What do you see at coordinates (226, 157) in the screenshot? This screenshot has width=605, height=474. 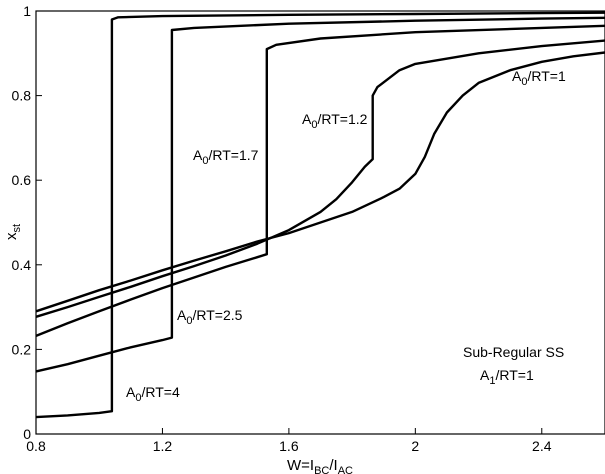 I see `series-label-2: A0/RT=1.7` at bounding box center [226, 157].